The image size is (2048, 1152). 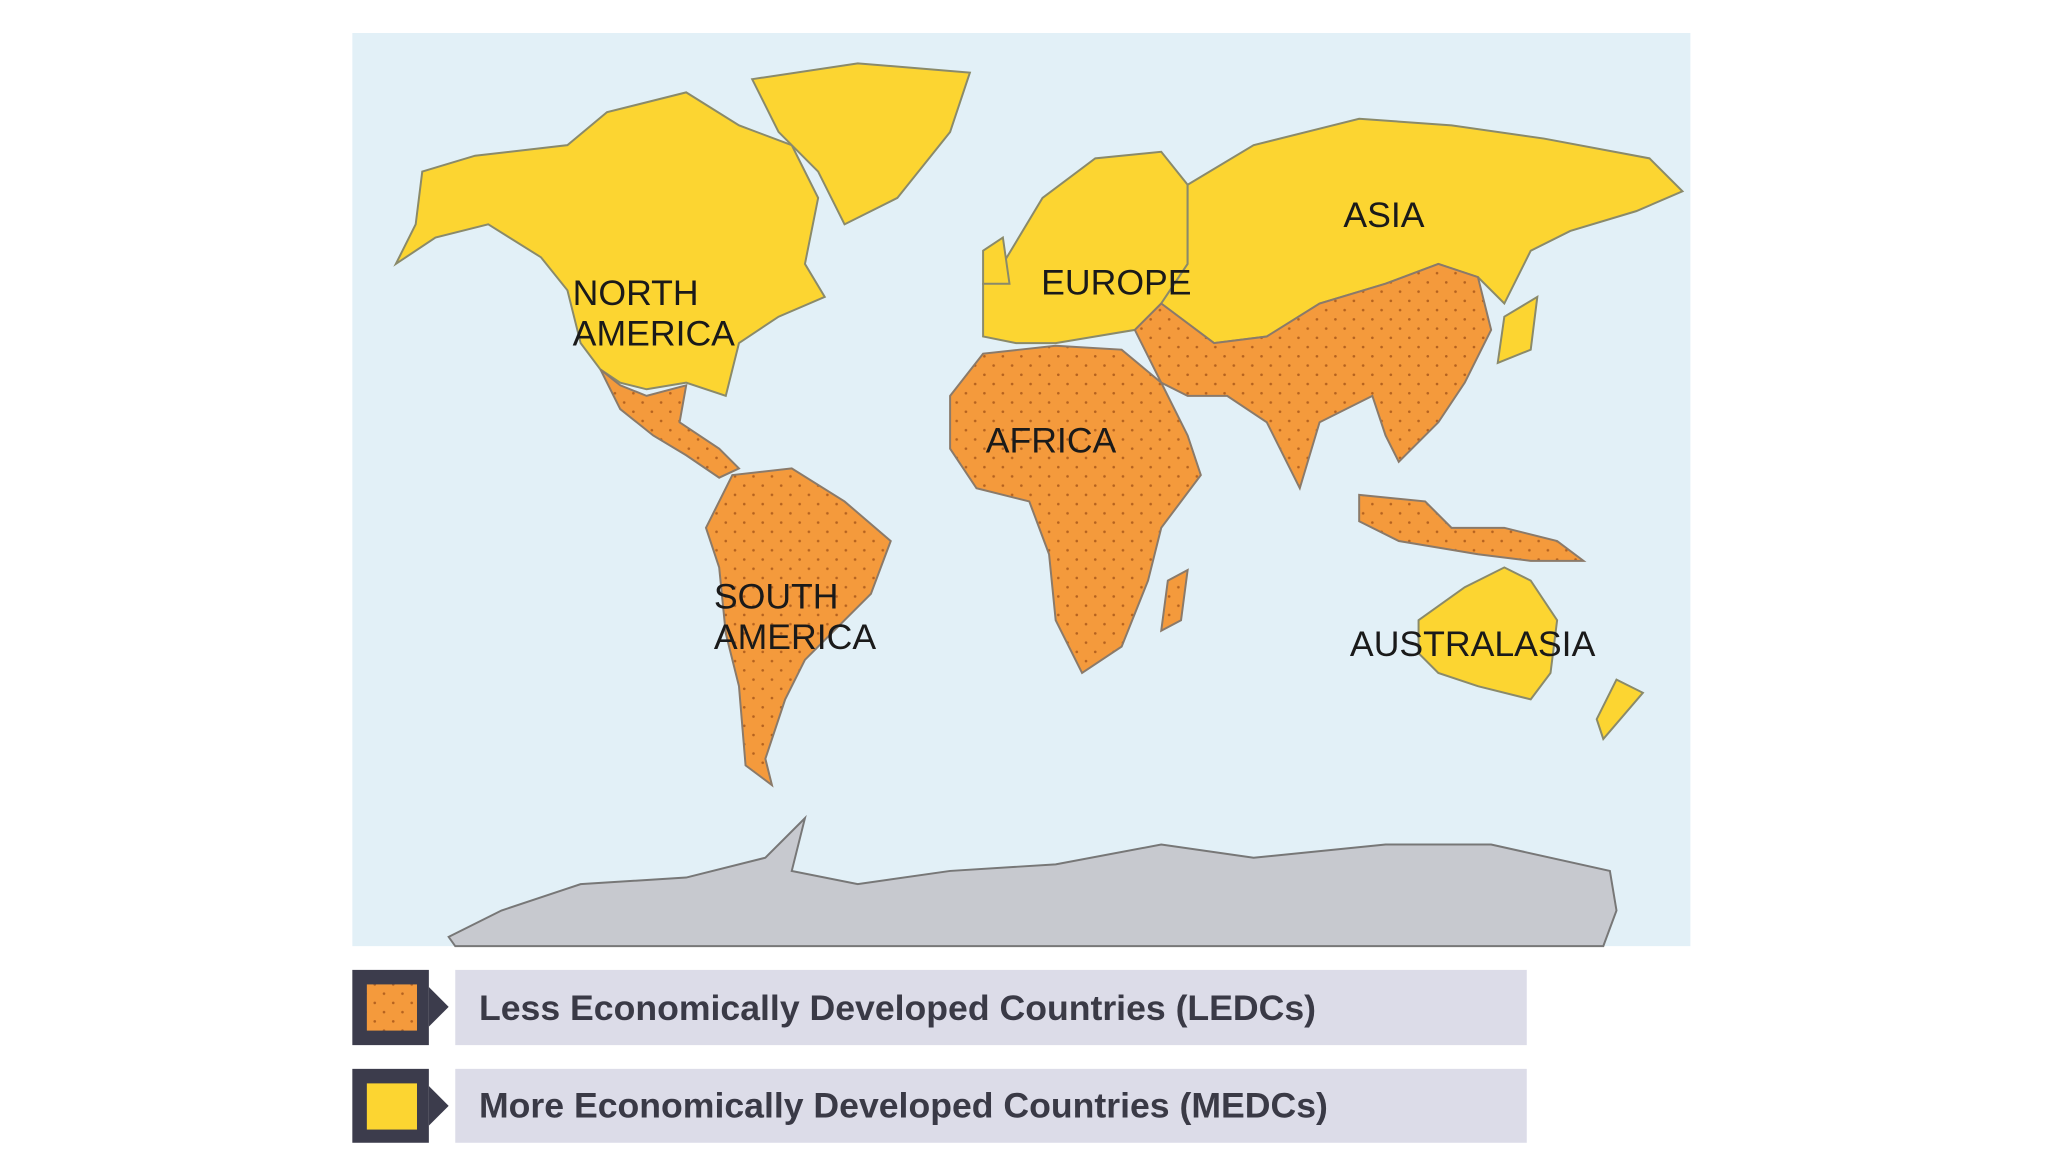 I want to click on north-america, so click(x=610, y=244).